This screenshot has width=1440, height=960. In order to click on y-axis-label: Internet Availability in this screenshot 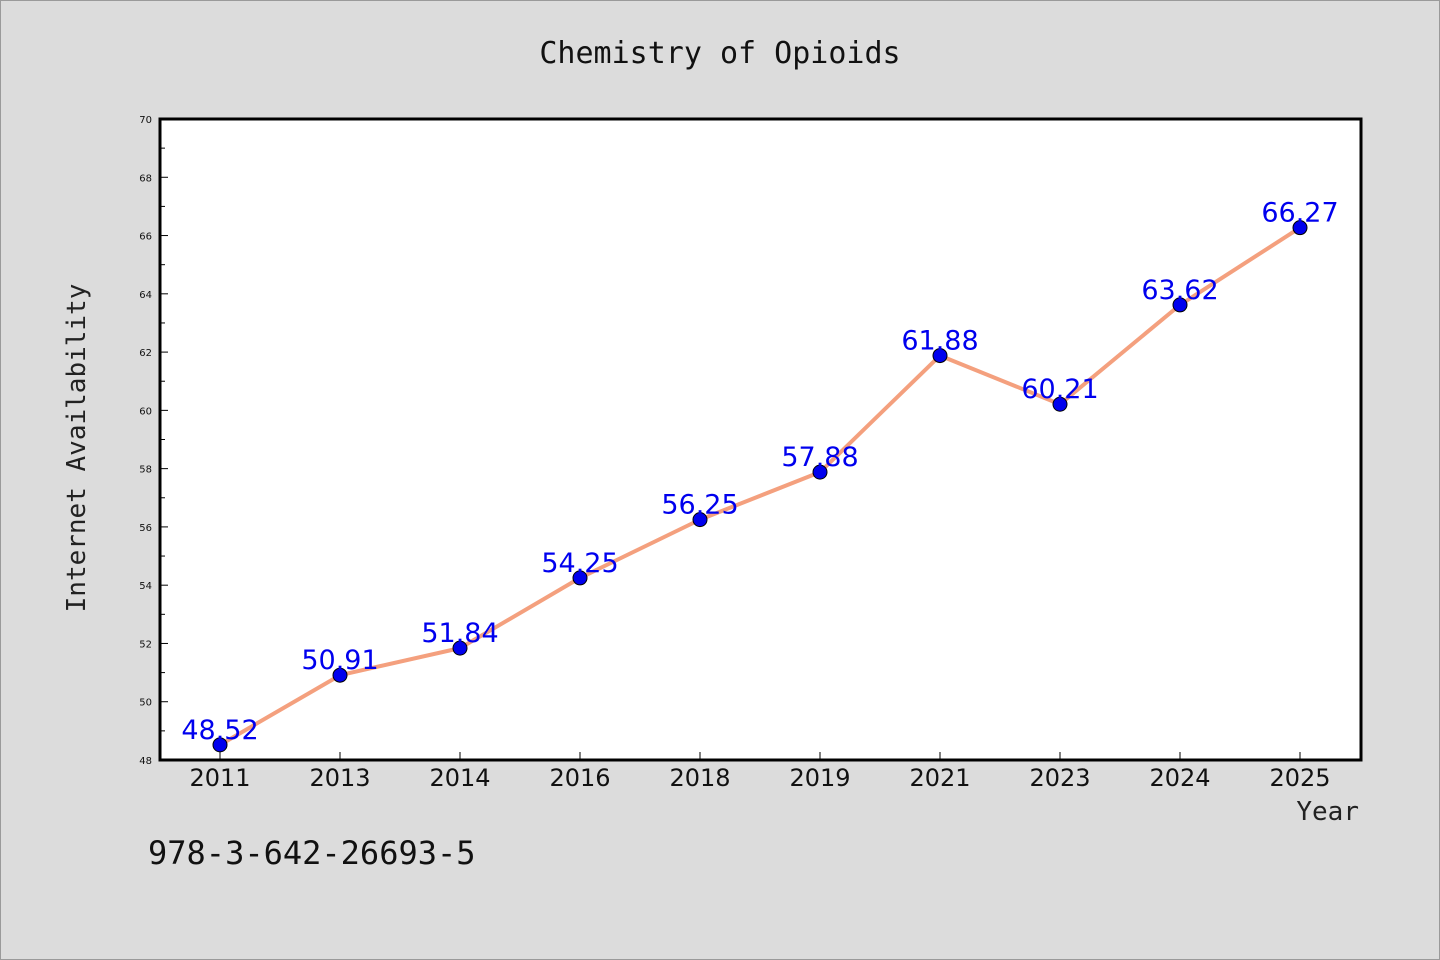, I will do `click(77, 448)`.